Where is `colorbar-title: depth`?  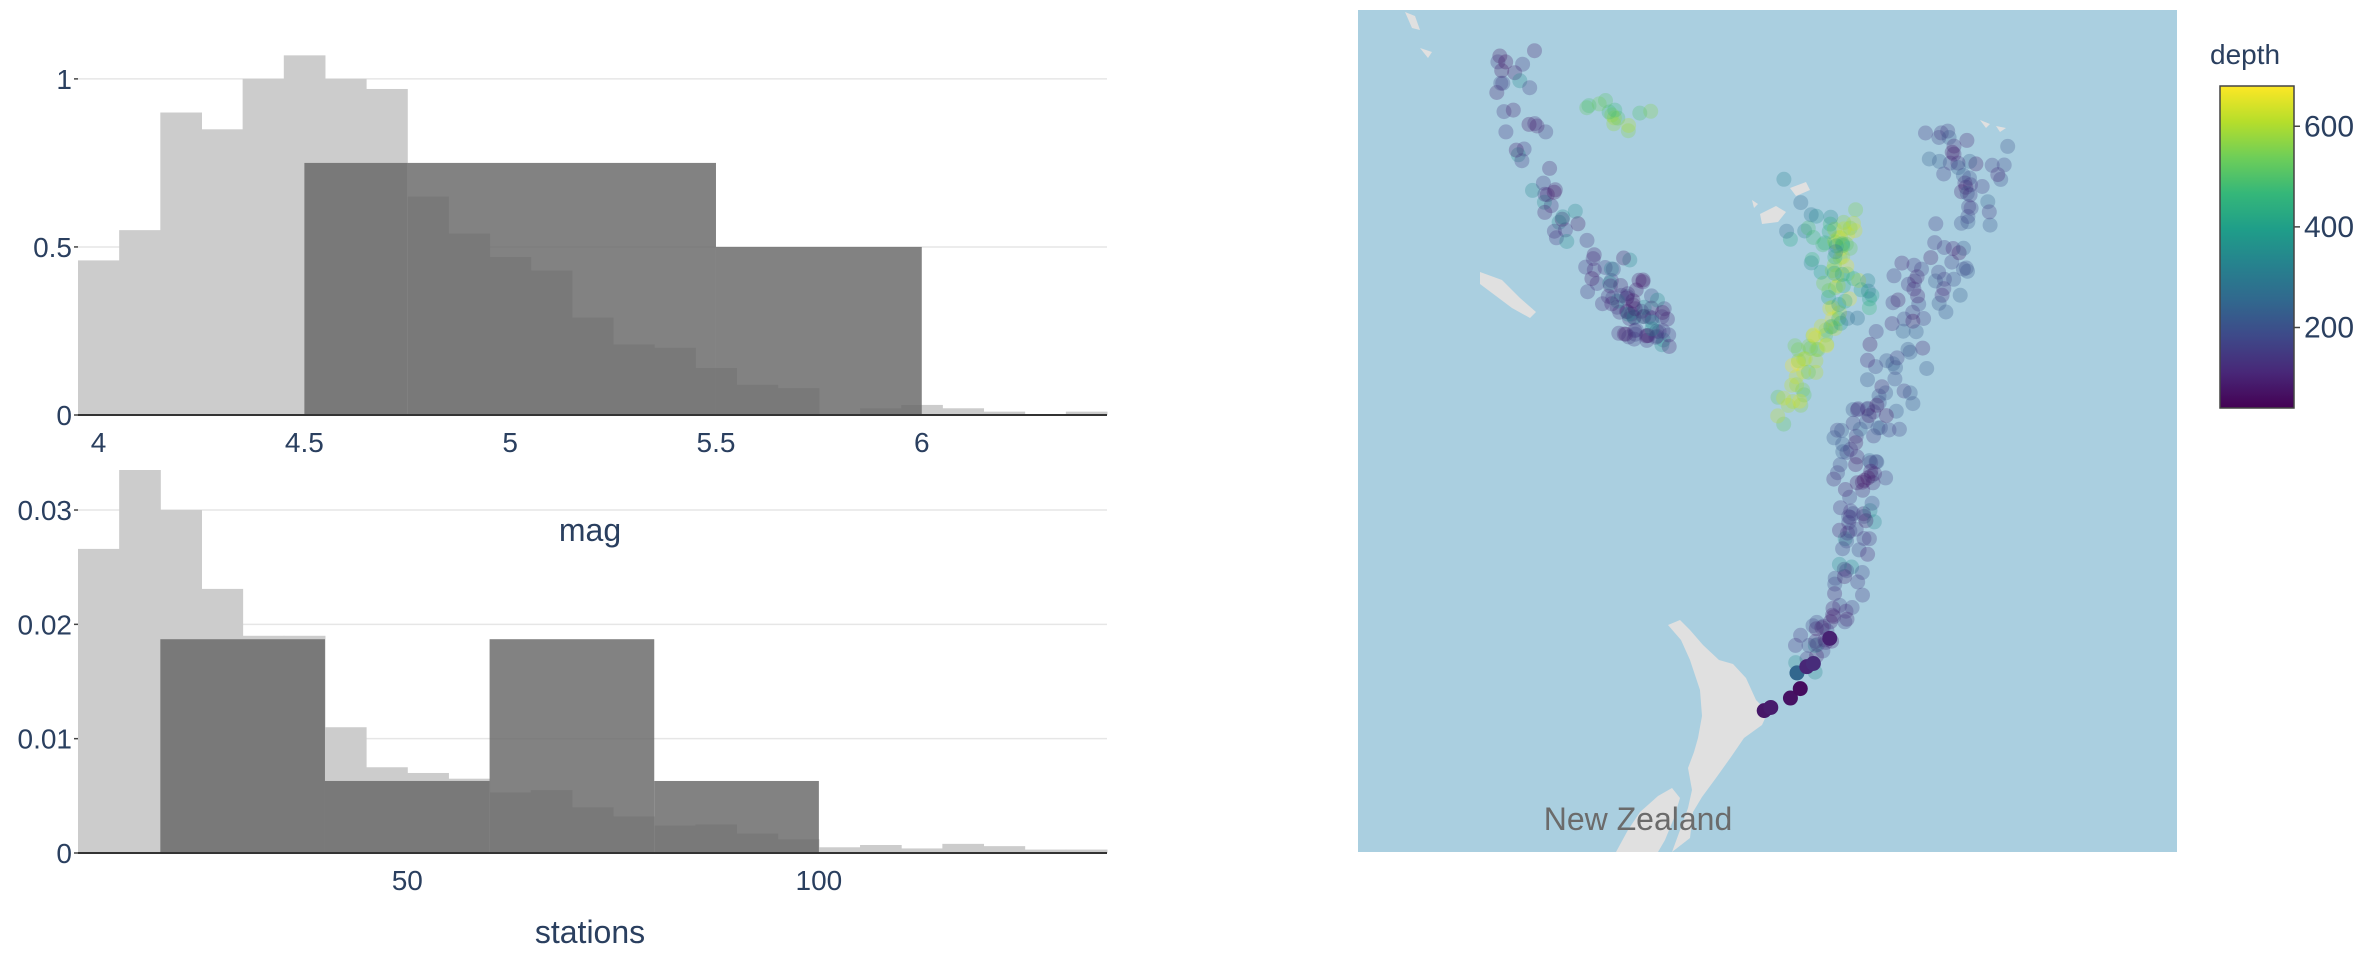
colorbar-title: depth is located at coordinates (2245, 54).